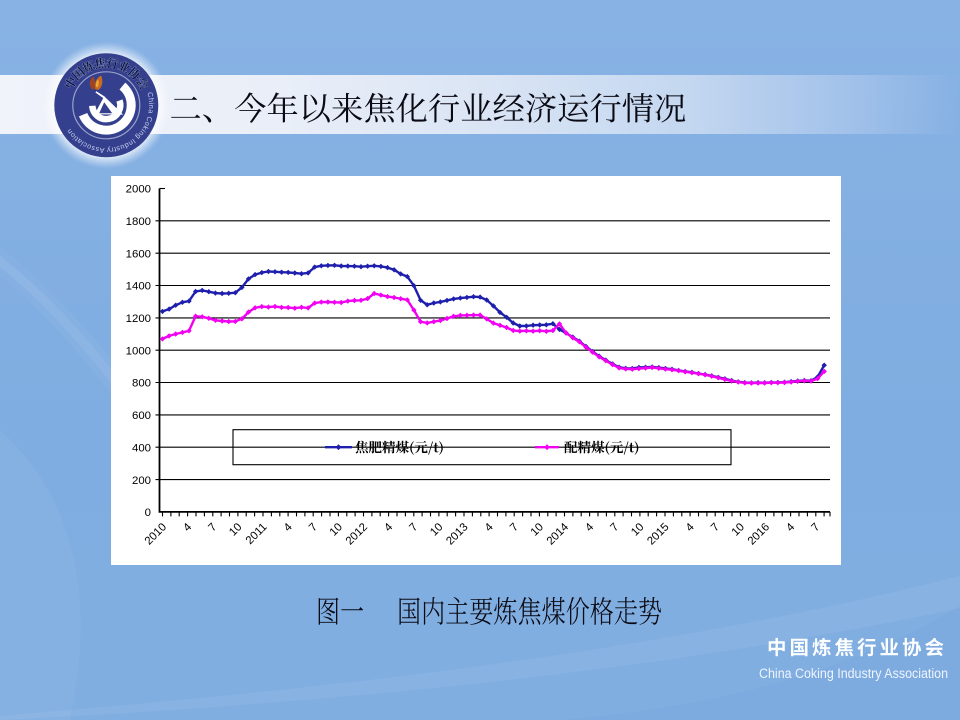 The width and height of the screenshot is (960, 720). Describe the element at coordinates (658, 534) in the screenshot. I see `svg-text: 2015` at that location.